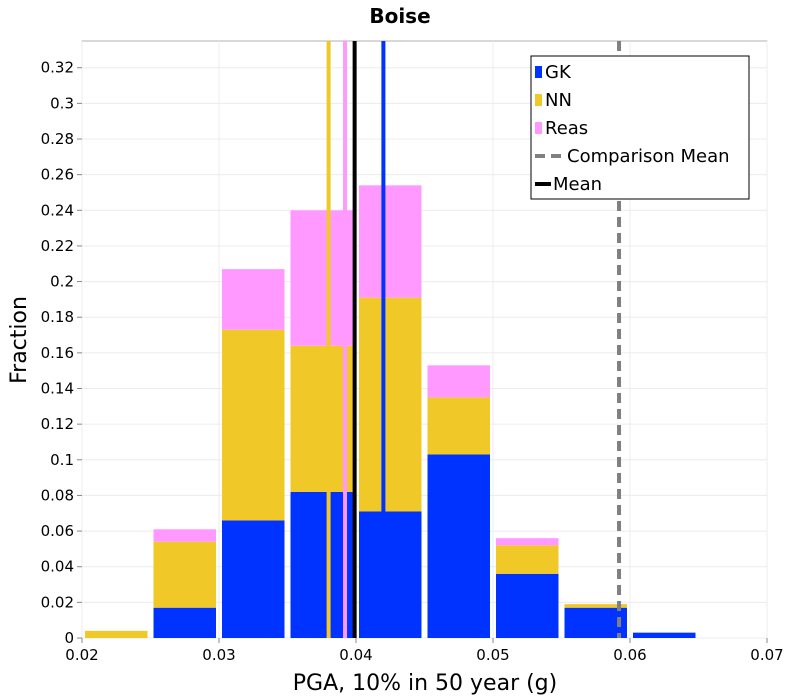 This screenshot has width=800, height=700. What do you see at coordinates (558, 72) in the screenshot?
I see `legend-label-gk: GK` at bounding box center [558, 72].